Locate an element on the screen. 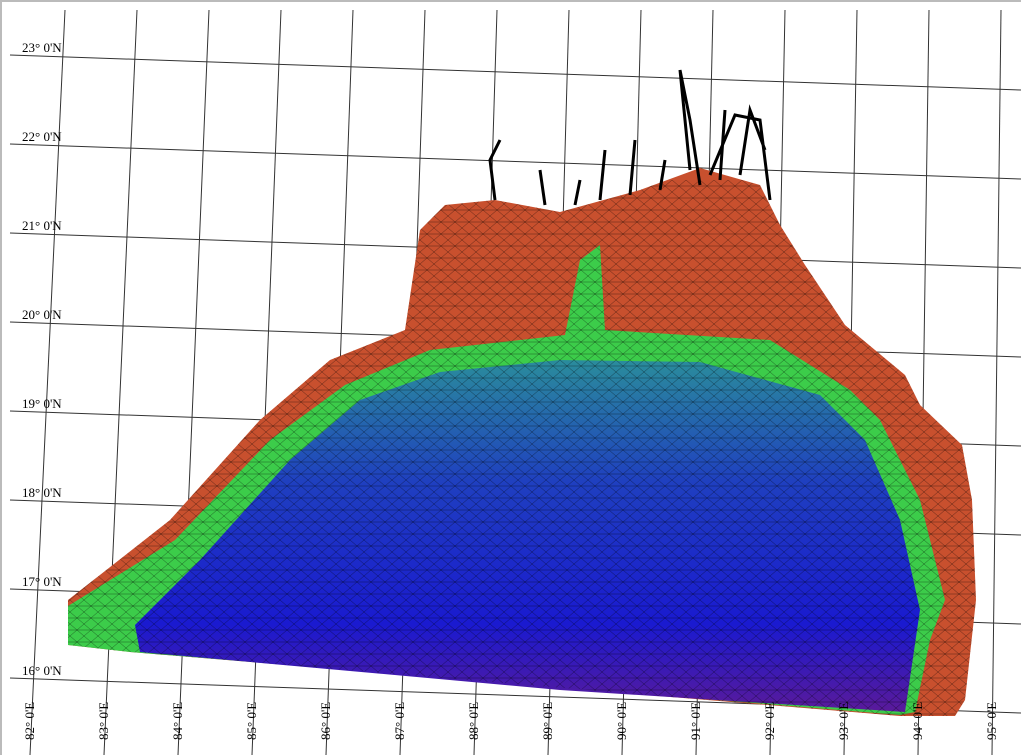 This screenshot has height=755, width=1021. longitude-label: 87° 0'E is located at coordinates (399, 721).